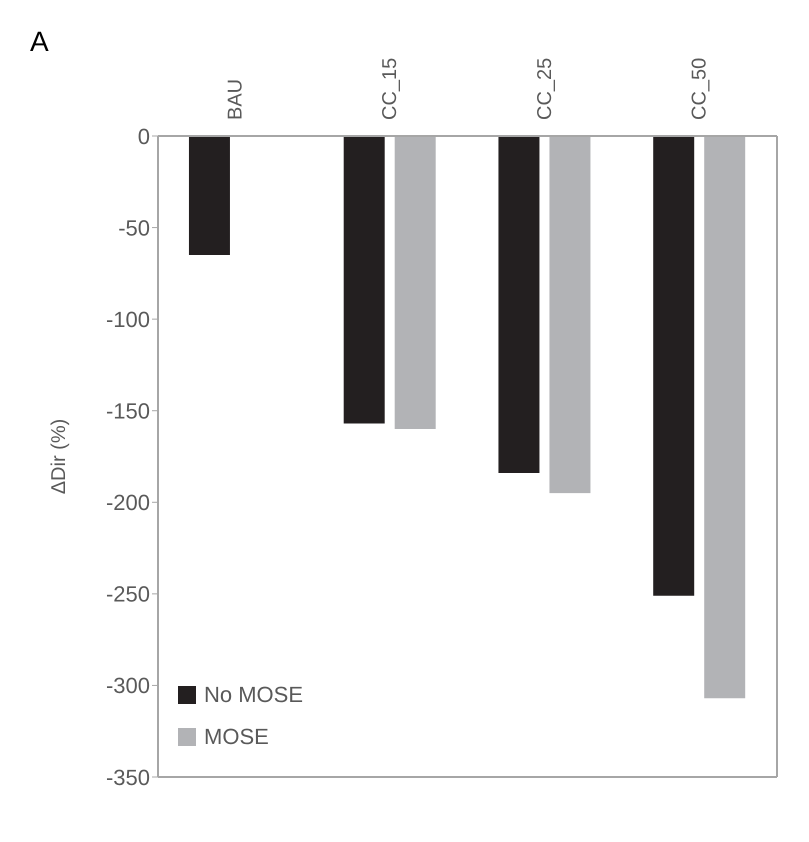 This screenshot has height=842, width=809. Describe the element at coordinates (134, 227) in the screenshot. I see `y-tick-label: -50` at that location.